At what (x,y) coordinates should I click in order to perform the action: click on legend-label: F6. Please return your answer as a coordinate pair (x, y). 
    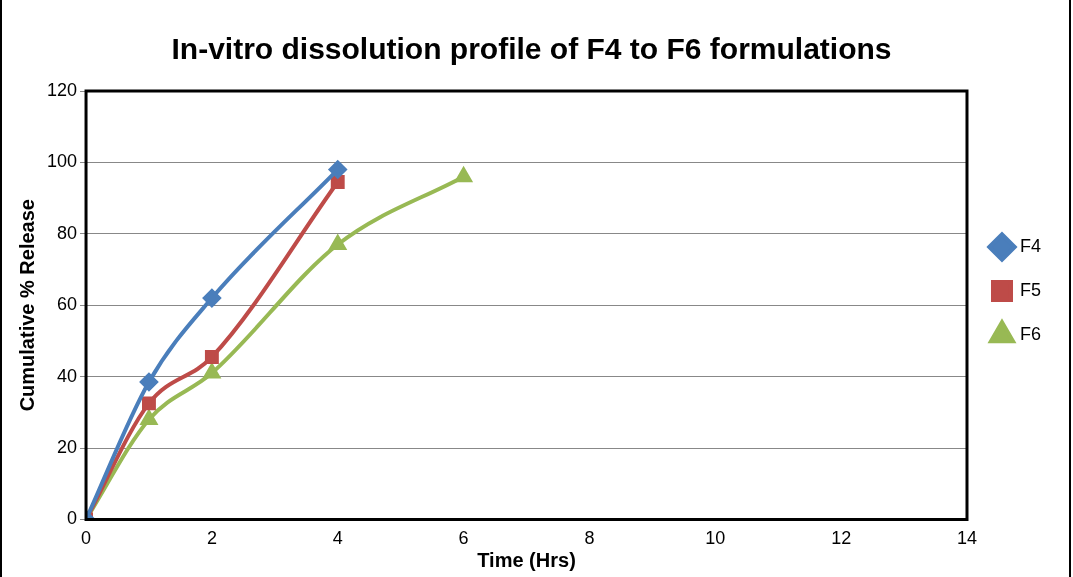
    Looking at the image, I should click on (1030, 333).